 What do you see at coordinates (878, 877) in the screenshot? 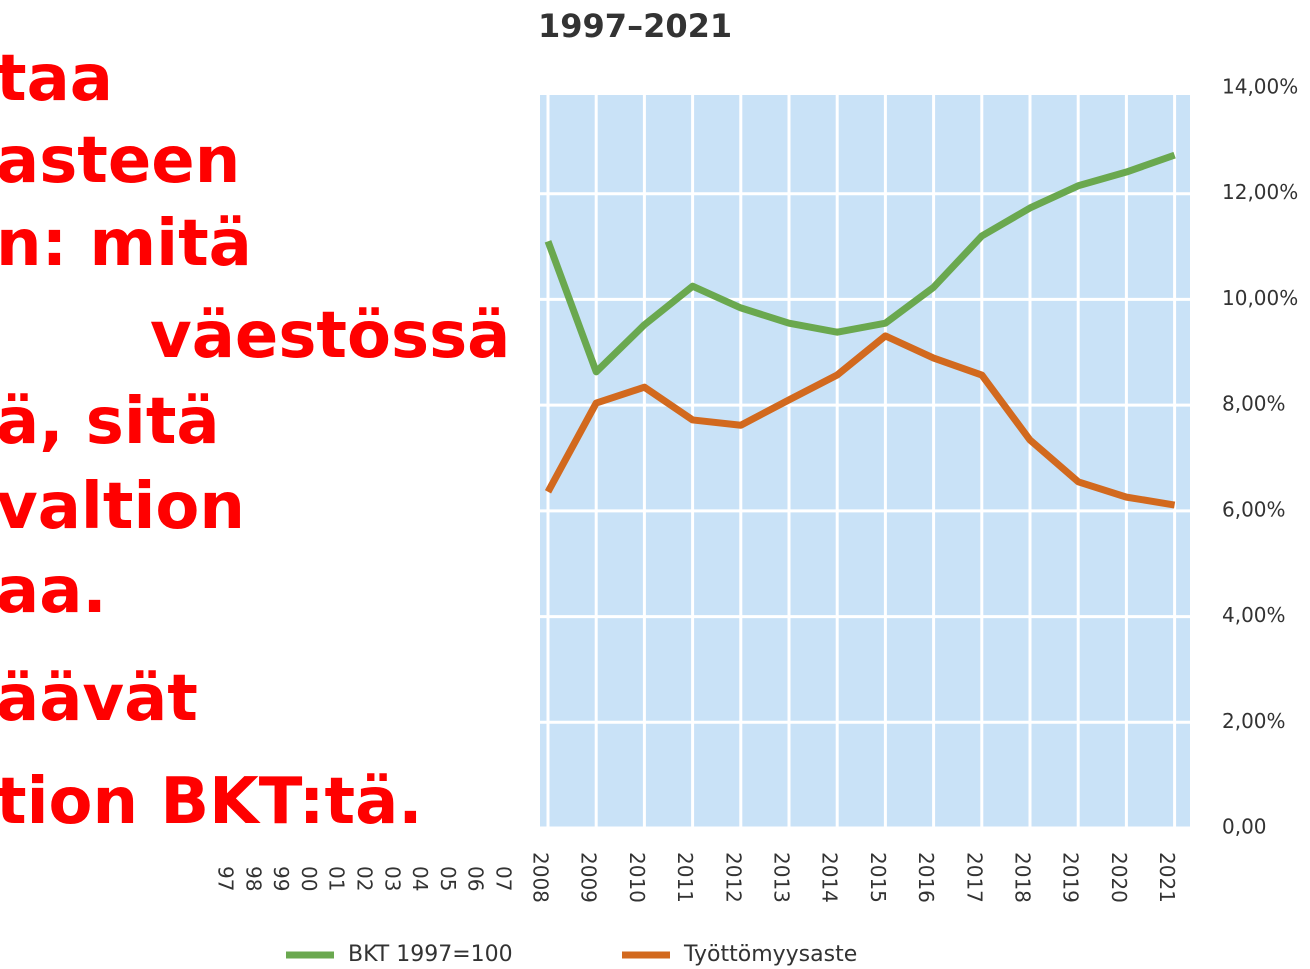
I see `x-tick-label: 2015` at bounding box center [878, 877].